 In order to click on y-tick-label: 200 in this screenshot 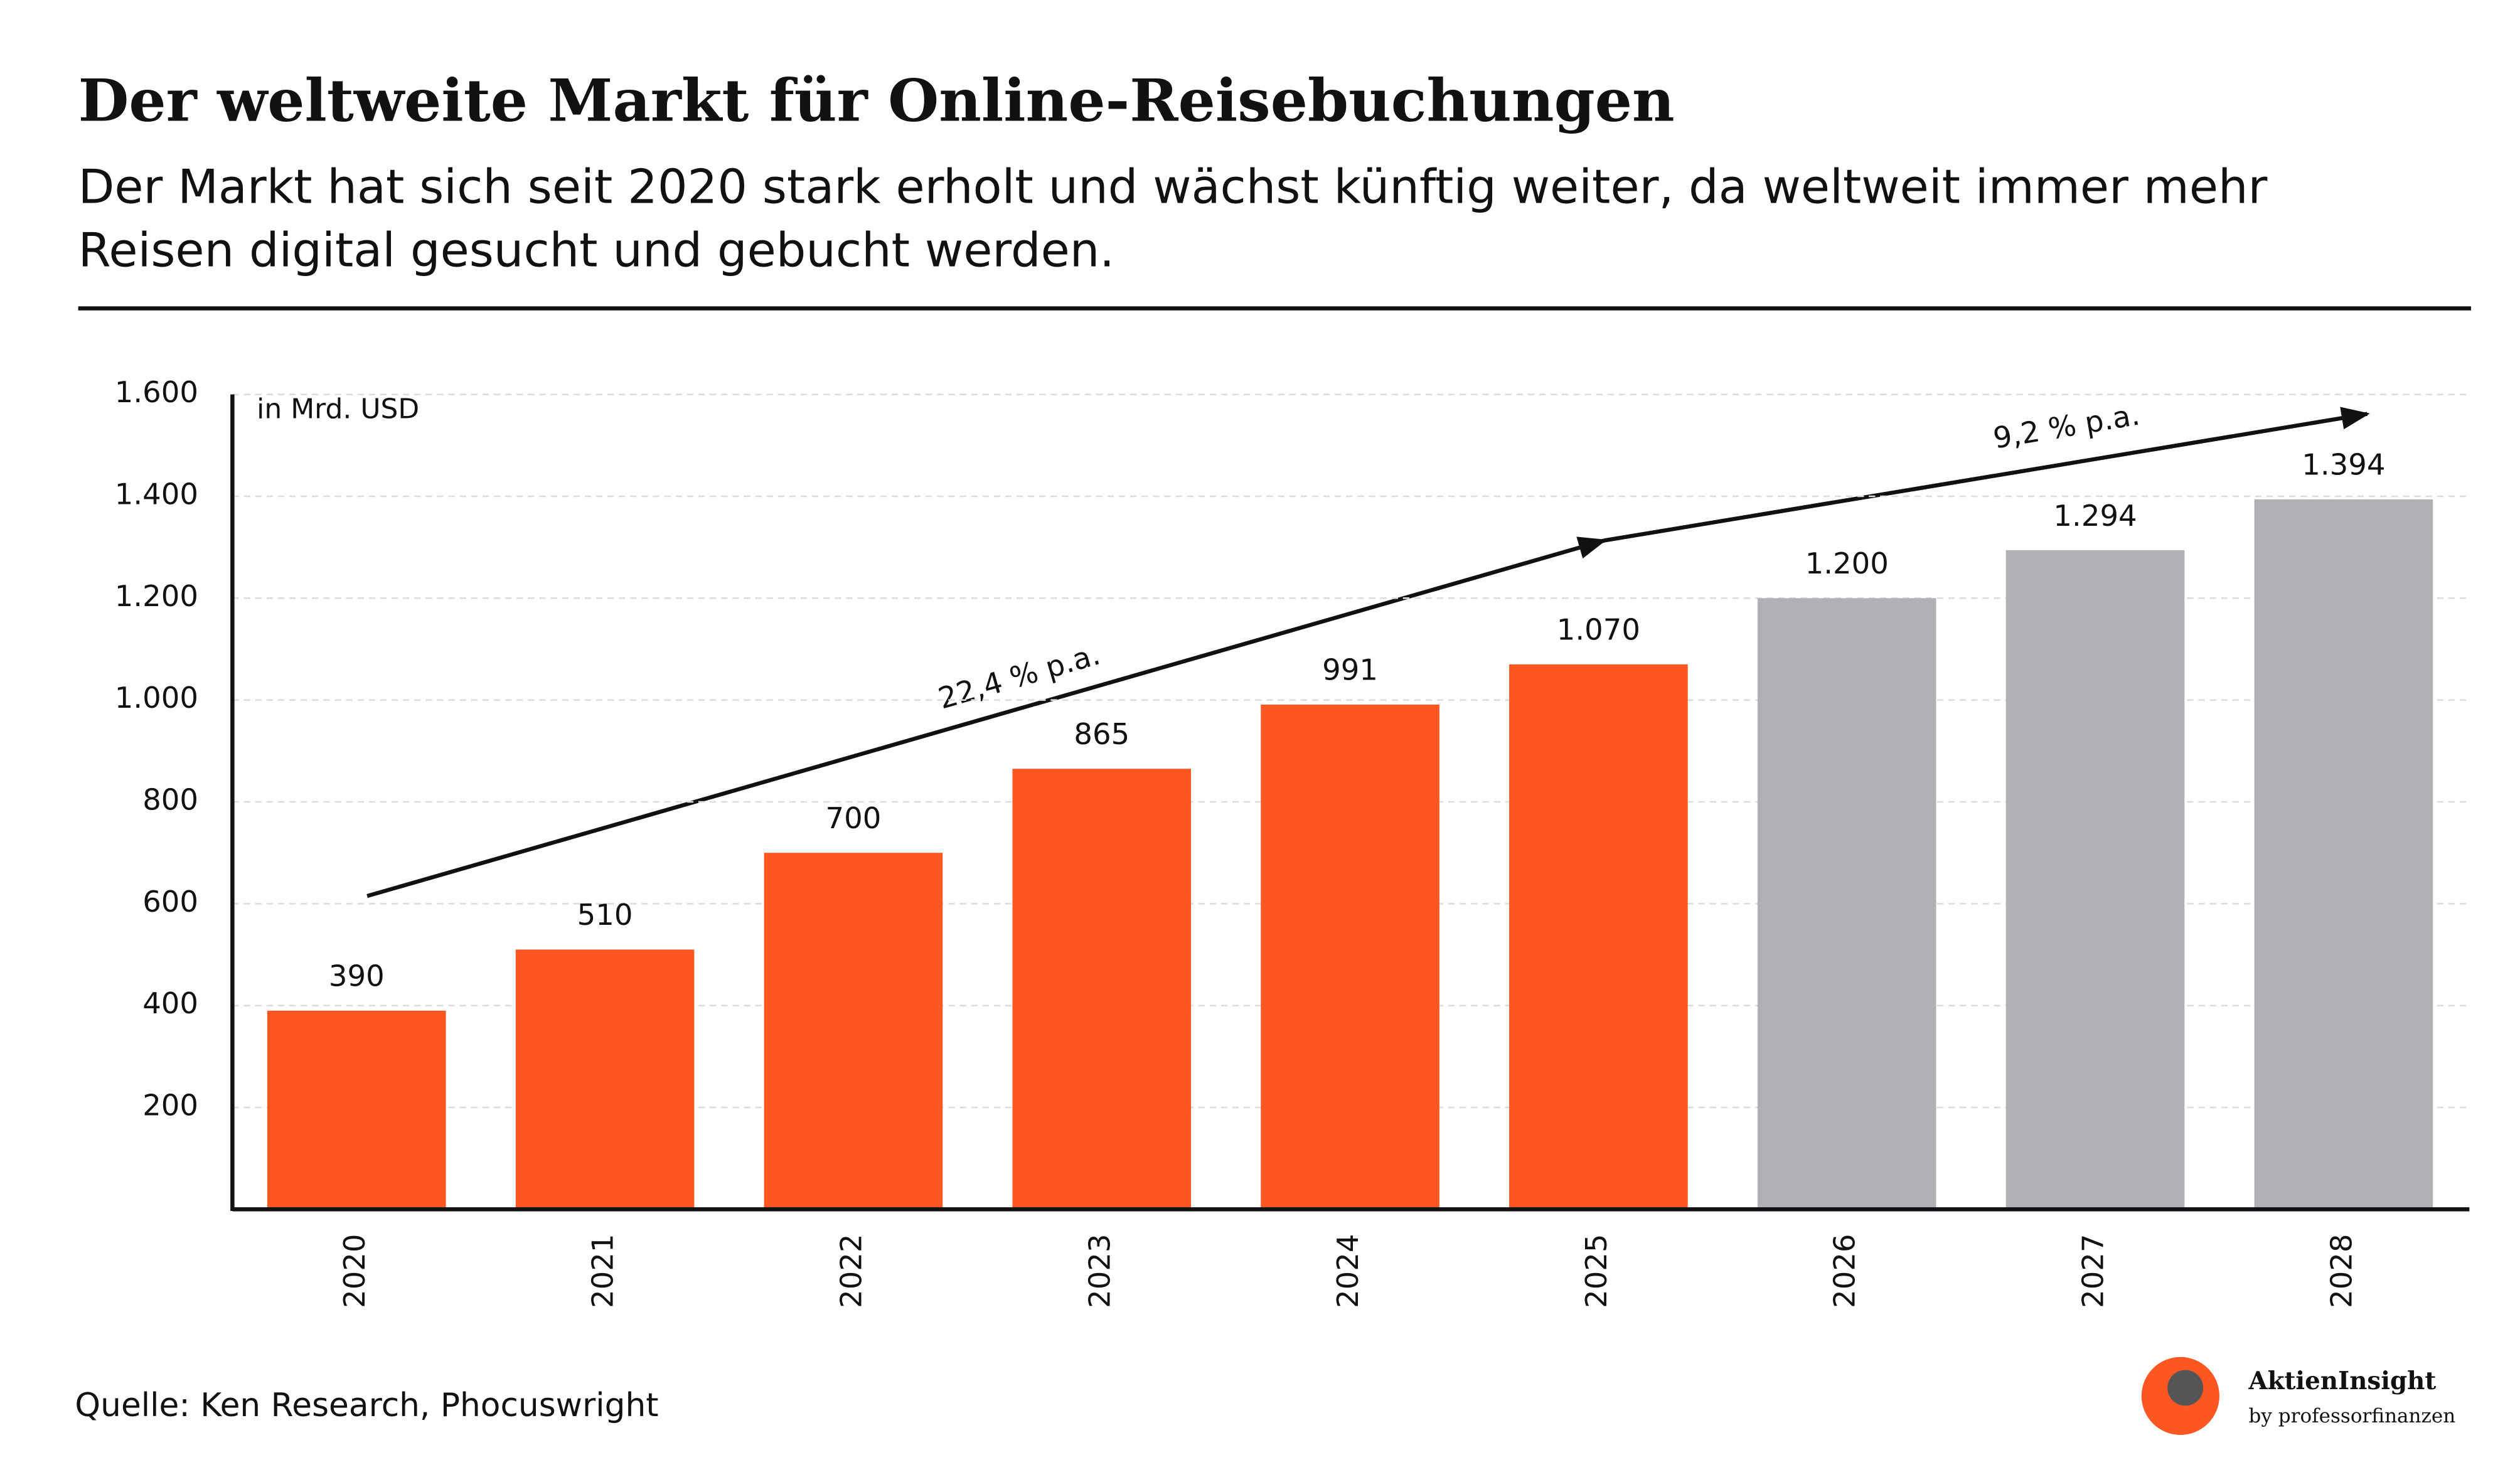, I will do `click(170, 1105)`.